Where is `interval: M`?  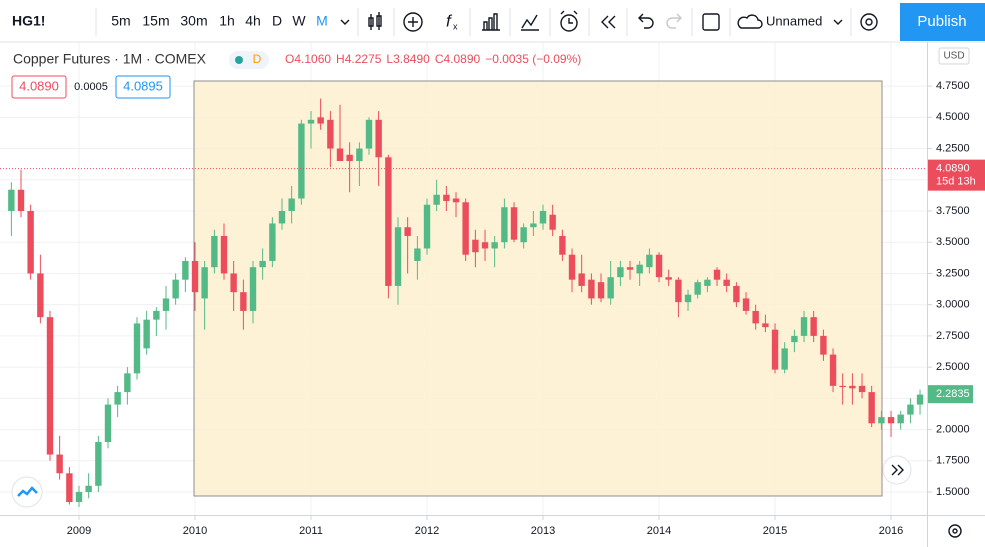 interval: M is located at coordinates (322, 21).